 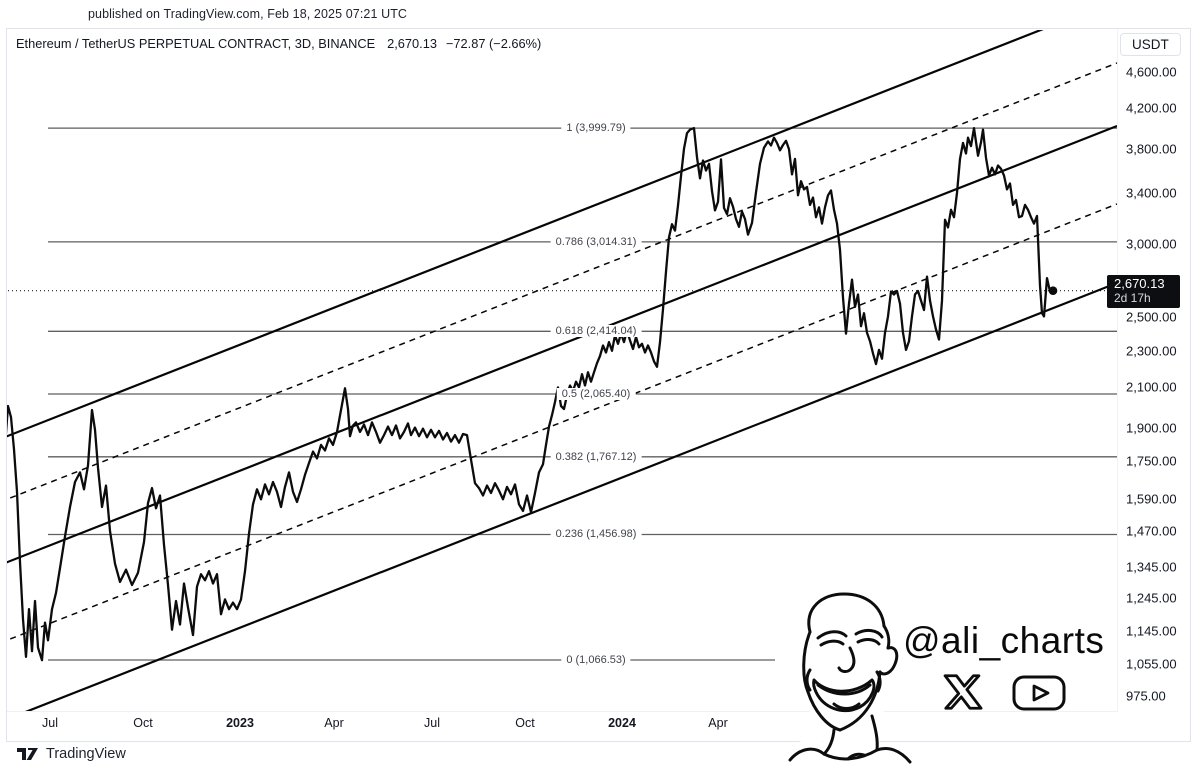 I want to click on time-axis-label: 2023, so click(x=240, y=723).